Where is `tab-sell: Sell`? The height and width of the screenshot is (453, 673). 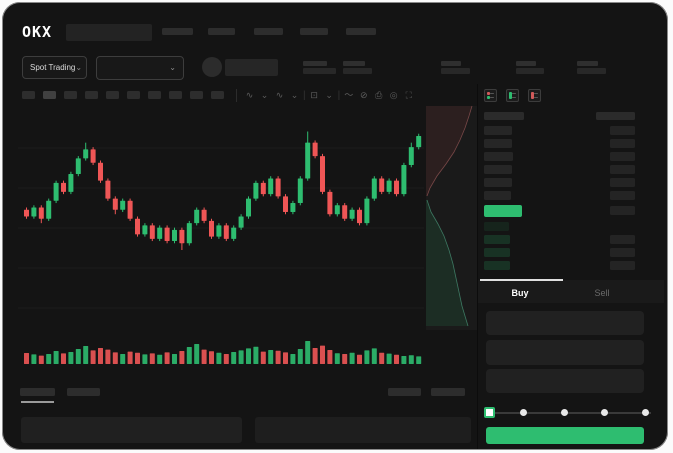 tab-sell: Sell is located at coordinates (602, 293).